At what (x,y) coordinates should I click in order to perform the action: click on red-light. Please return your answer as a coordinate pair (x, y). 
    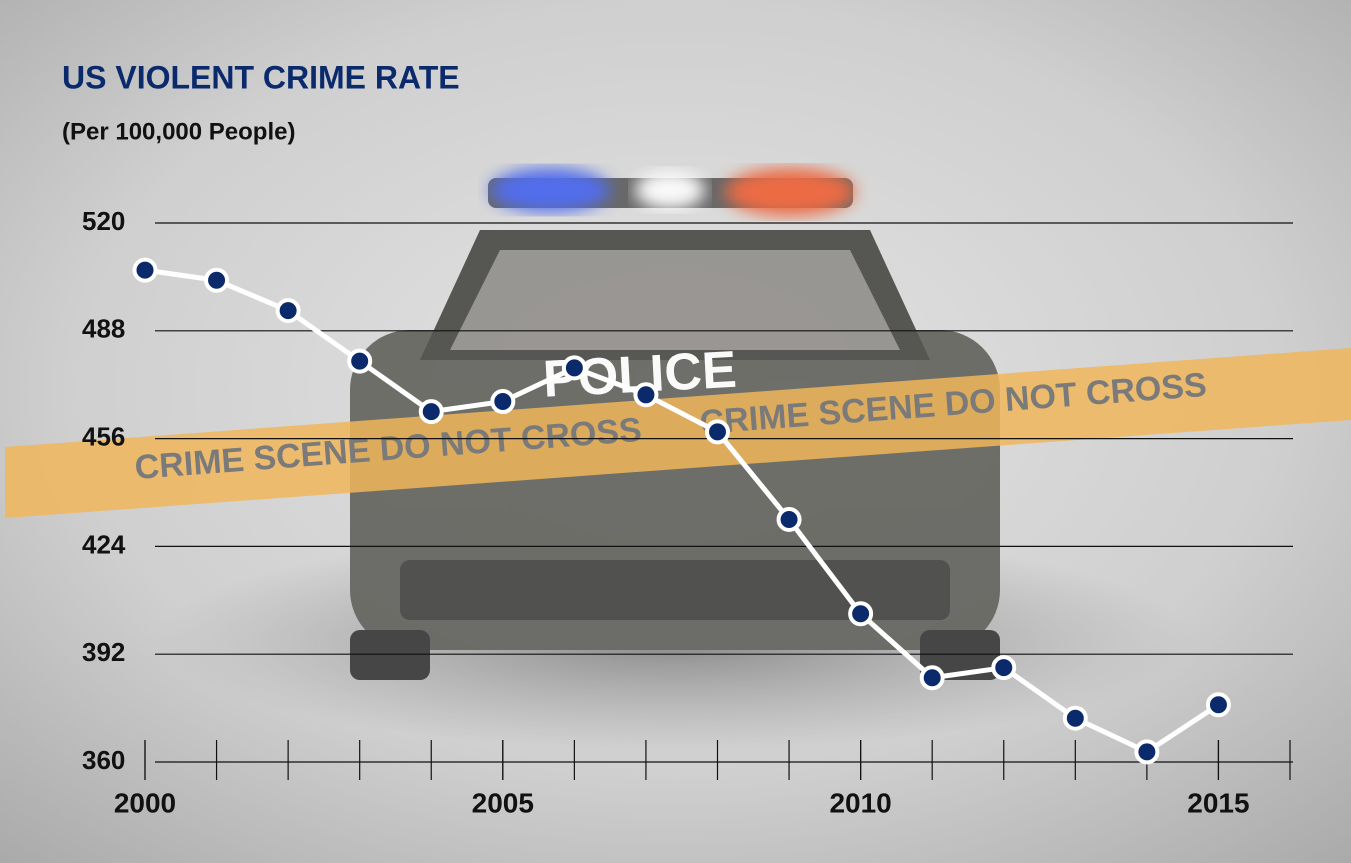
    Looking at the image, I should click on (790, 192).